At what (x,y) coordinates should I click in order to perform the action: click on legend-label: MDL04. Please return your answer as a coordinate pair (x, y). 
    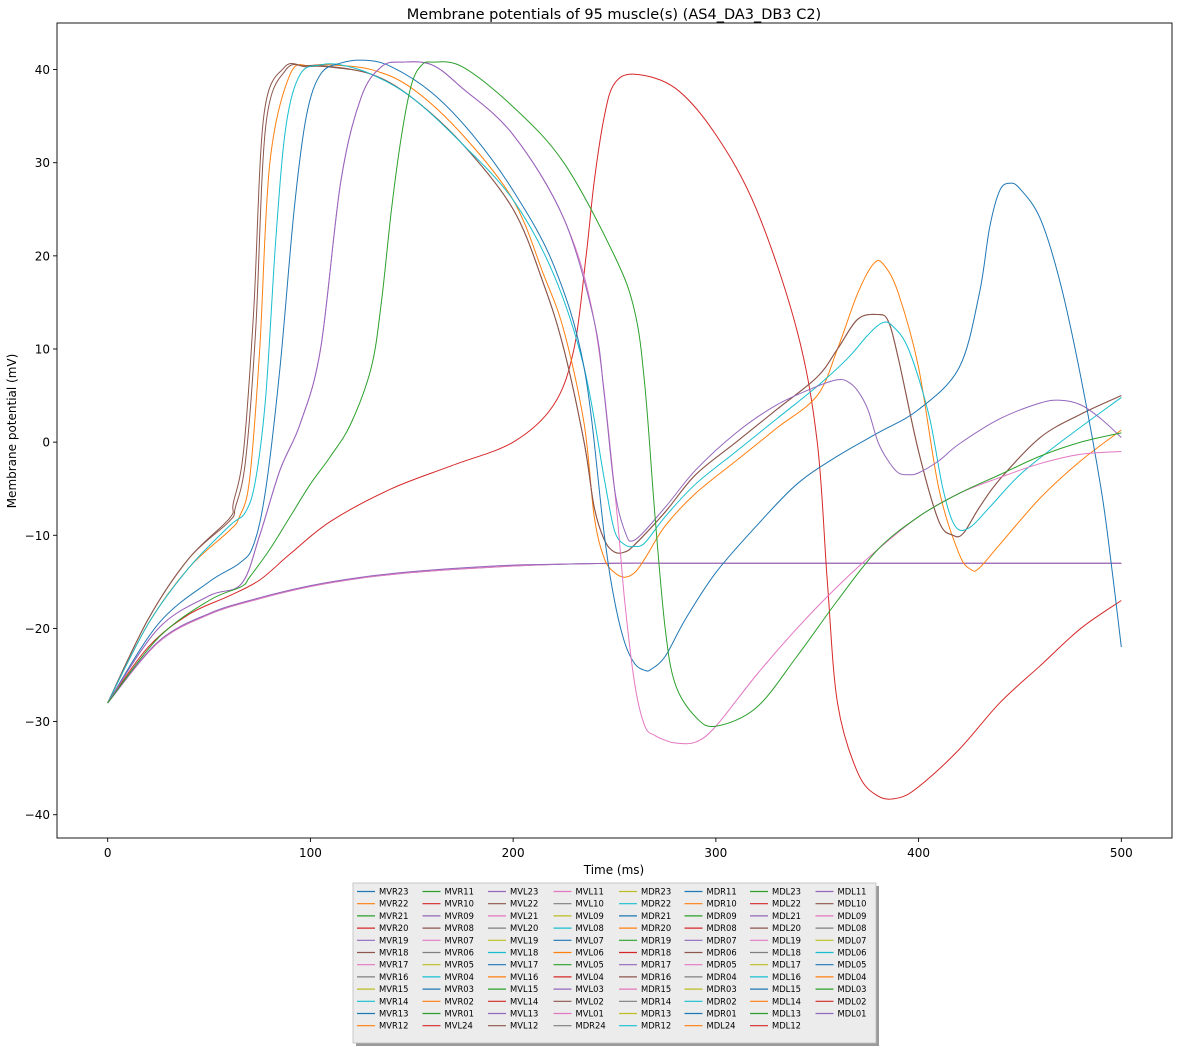
    Looking at the image, I should click on (852, 977).